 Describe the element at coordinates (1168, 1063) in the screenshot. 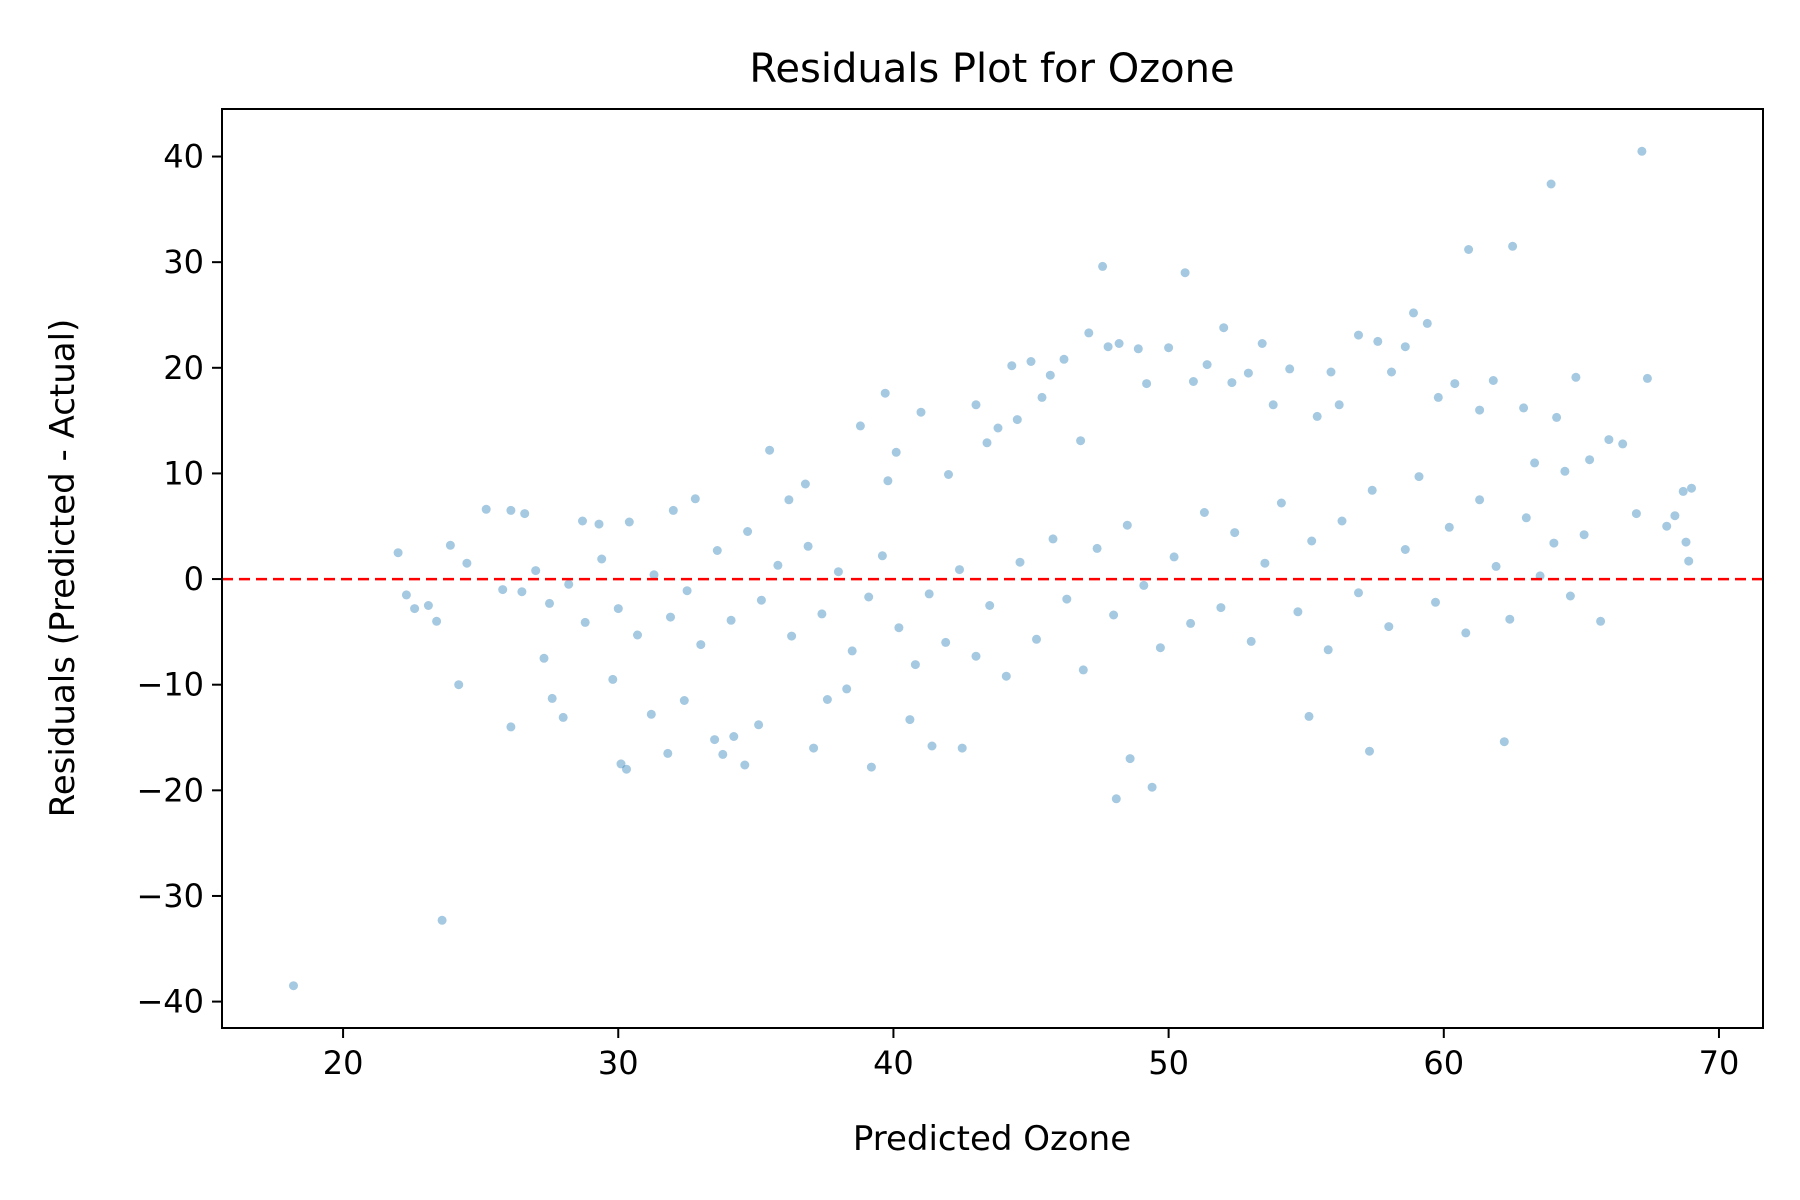

I see `x-tick-label: 50` at that location.